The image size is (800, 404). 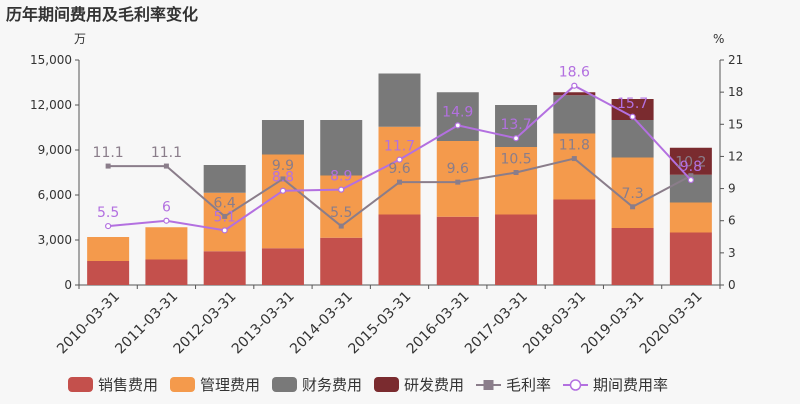 What do you see at coordinates (55, 240) in the screenshot?
I see `left-axis-tick-label: 3,000` at bounding box center [55, 240].